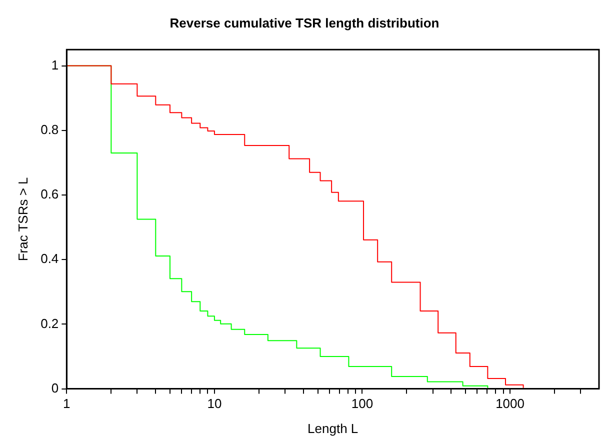 This screenshot has width=609, height=447. I want to click on x-tick-label: 100, so click(362, 404).